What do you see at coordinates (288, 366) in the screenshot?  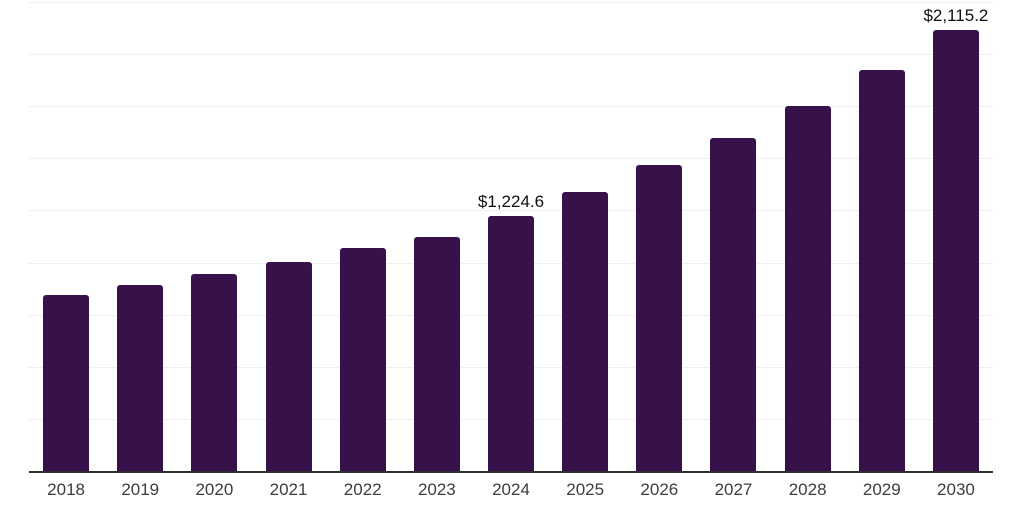 I see `bar-2021` at bounding box center [288, 366].